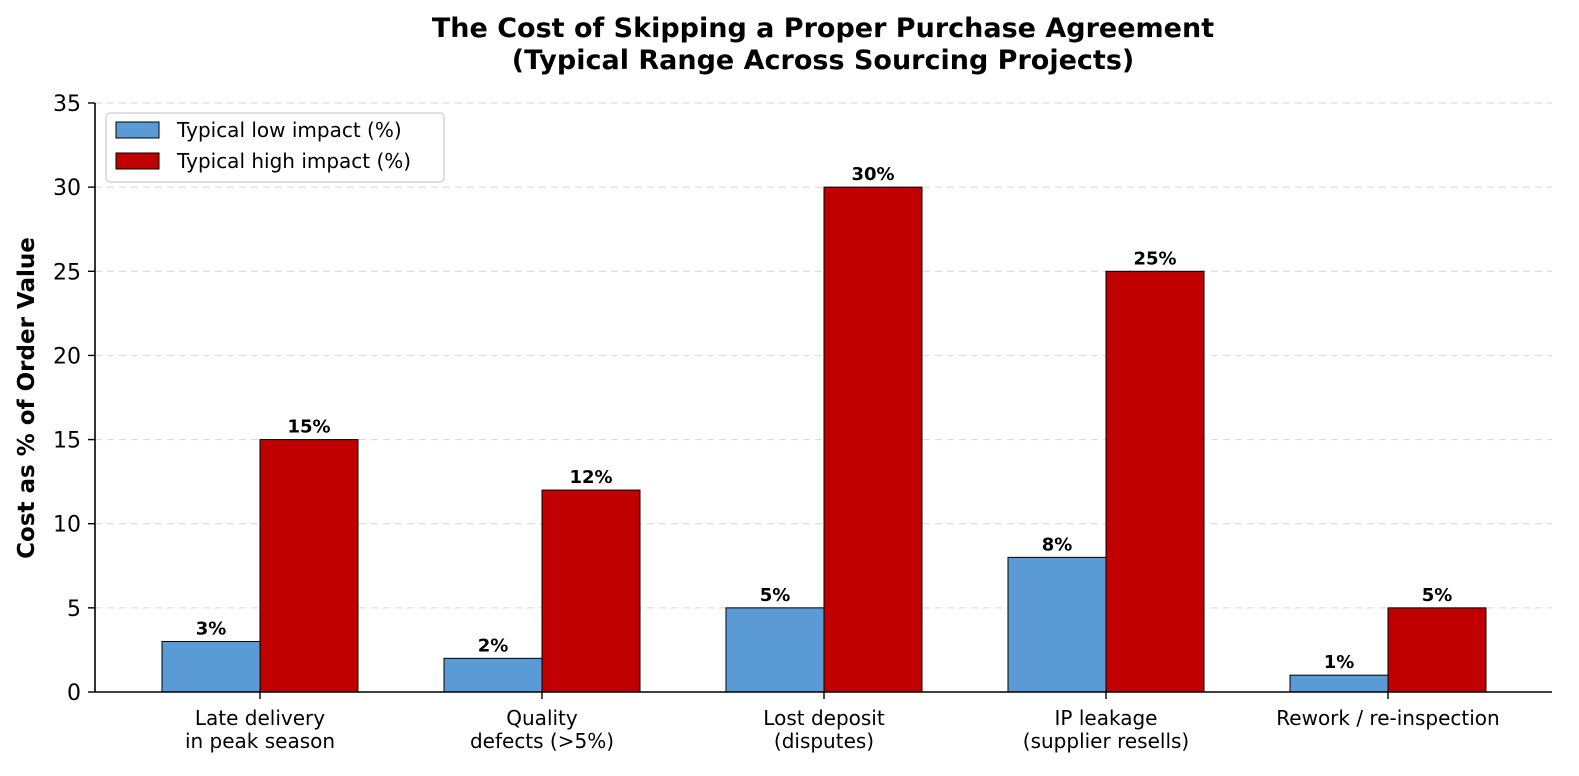 This screenshot has width=1579, height=776. Describe the element at coordinates (293, 161) in the screenshot. I see `legend-label: Typical high impact (%)` at that location.